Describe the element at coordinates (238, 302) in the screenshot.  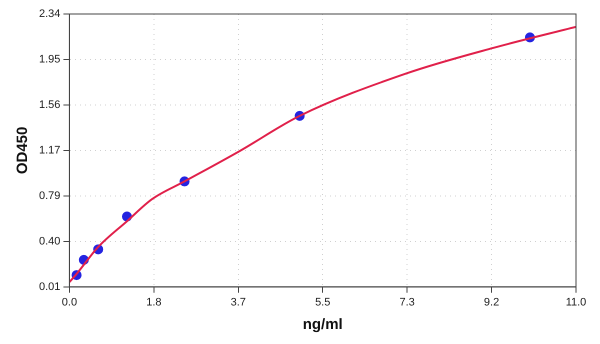
I see `x-tick-label: 3.7` at that location.